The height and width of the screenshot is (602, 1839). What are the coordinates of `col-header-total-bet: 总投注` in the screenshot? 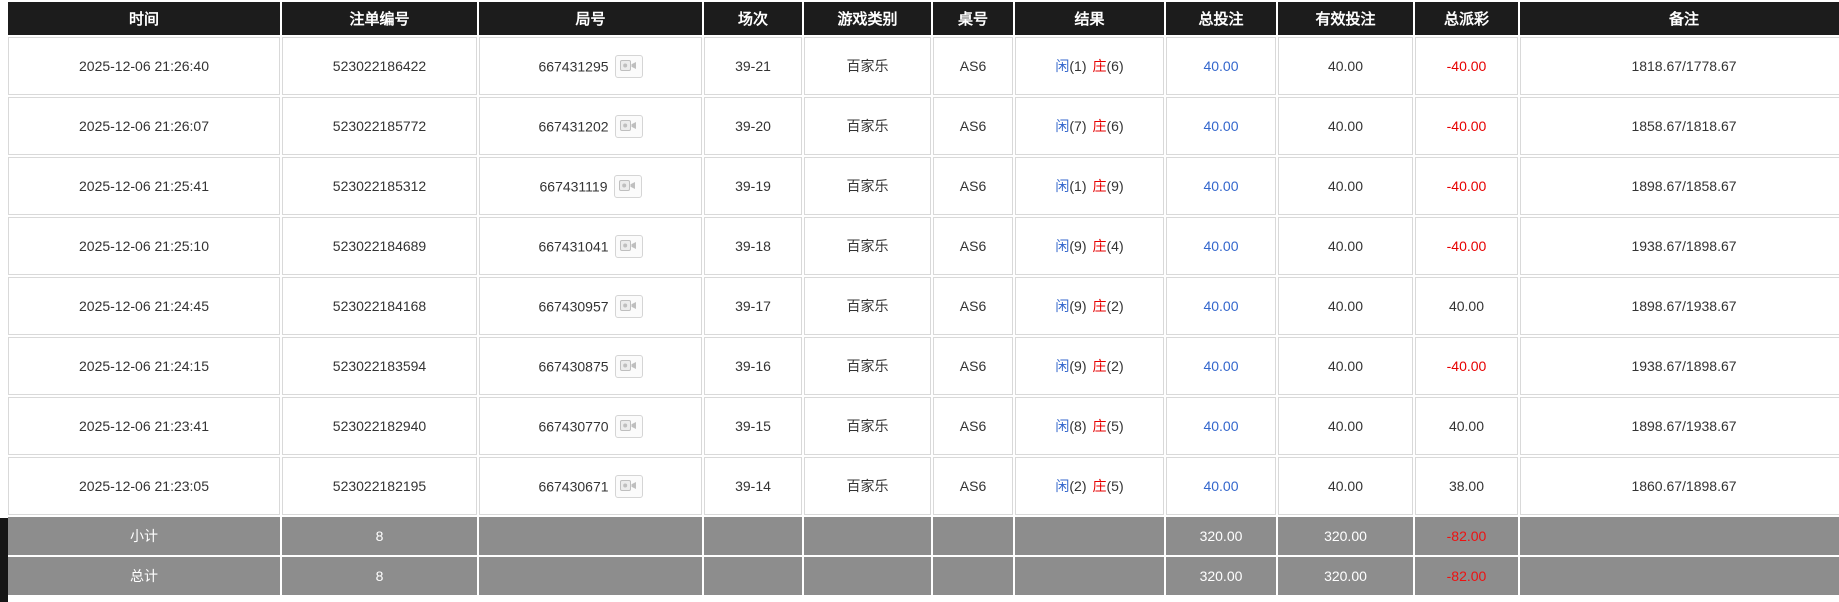 It's located at (1221, 18).